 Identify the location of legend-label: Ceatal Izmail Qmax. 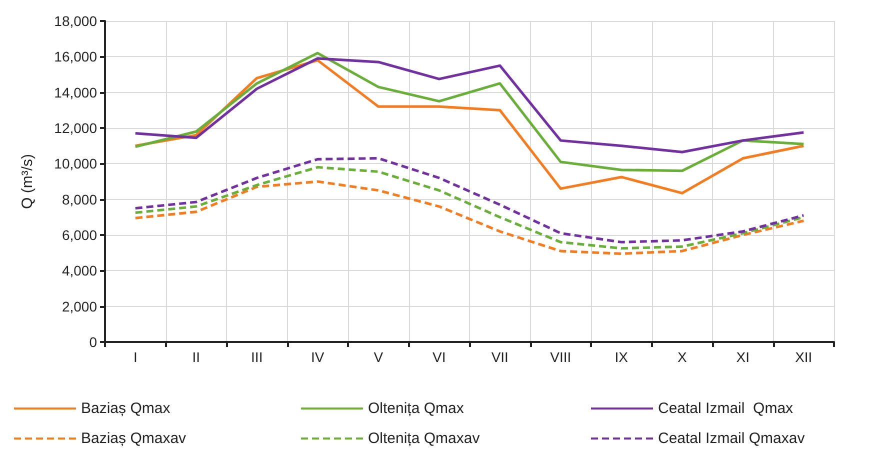
(726, 408).